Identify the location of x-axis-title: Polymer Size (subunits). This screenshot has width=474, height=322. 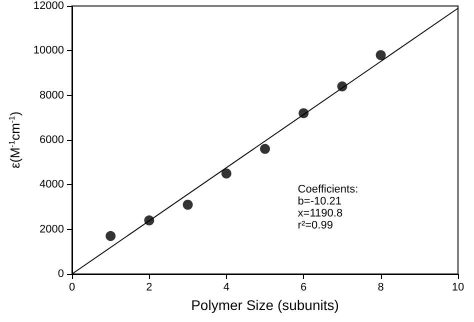
(265, 305).